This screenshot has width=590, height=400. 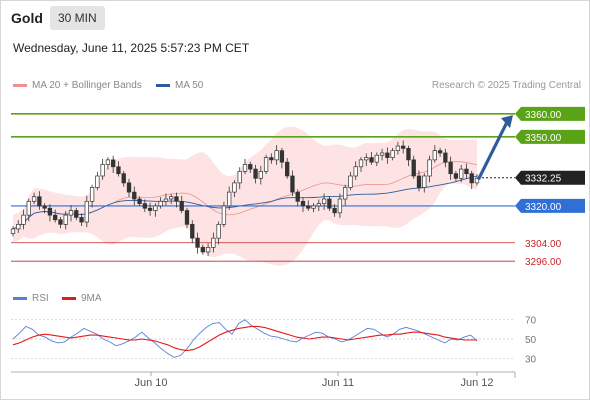 I want to click on timeframe-button: 30 MIN, so click(x=77, y=18).